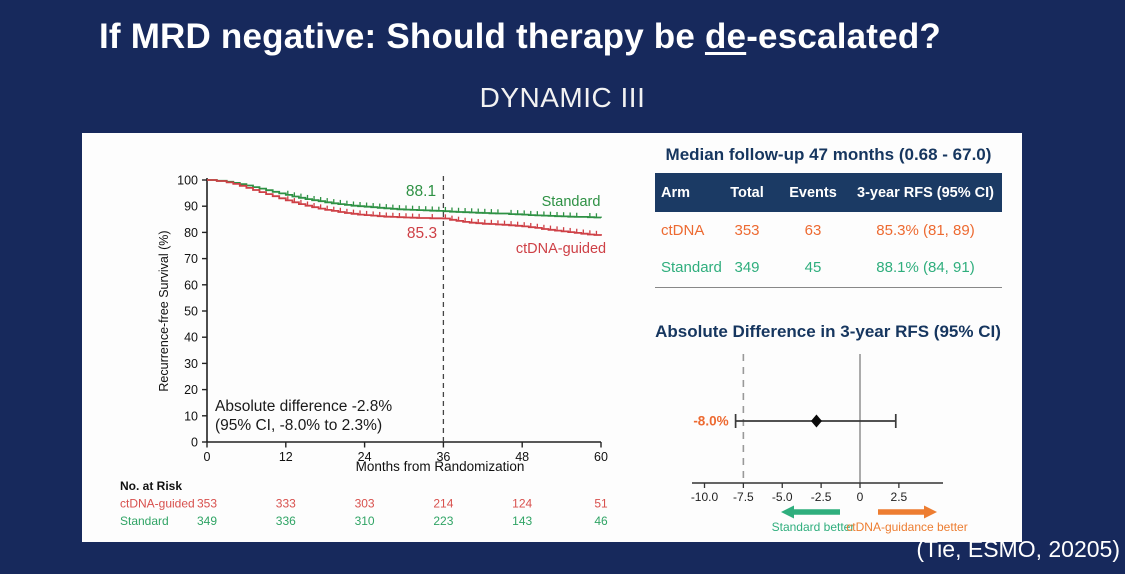  Describe the element at coordinates (404, 199) in the screenshot. I see `km-curve-standard` at that location.